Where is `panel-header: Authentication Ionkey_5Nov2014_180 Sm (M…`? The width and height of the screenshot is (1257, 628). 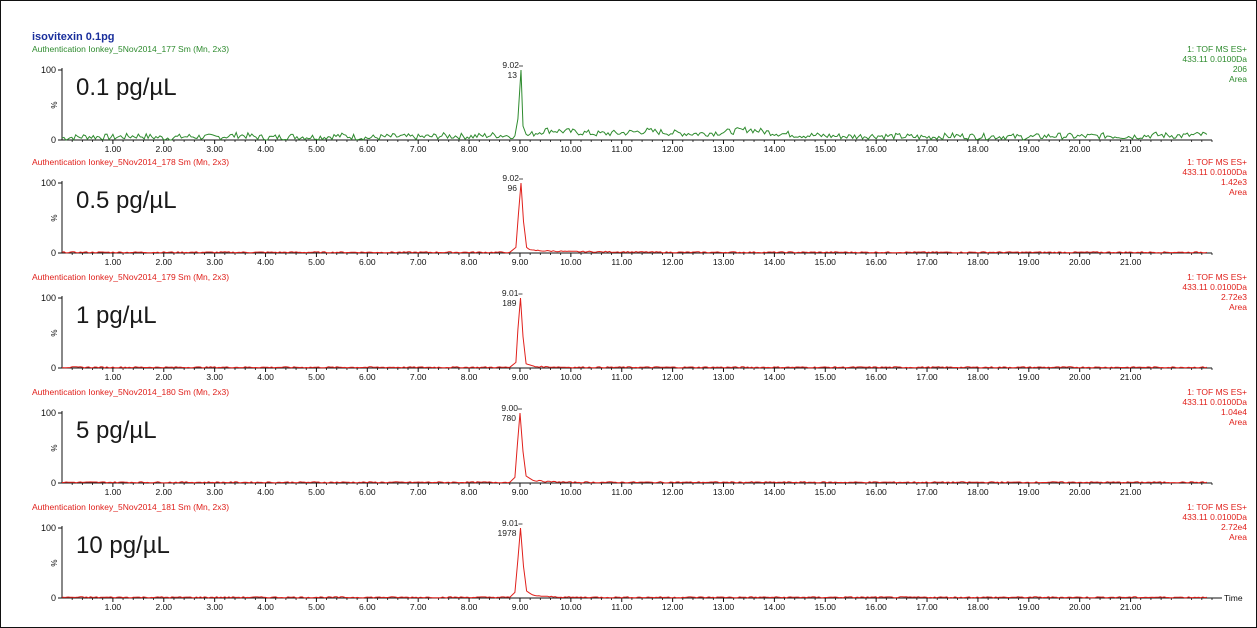
panel-header: Authentication Ionkey_5Nov2014_180 Sm (M… is located at coordinates (130, 392).